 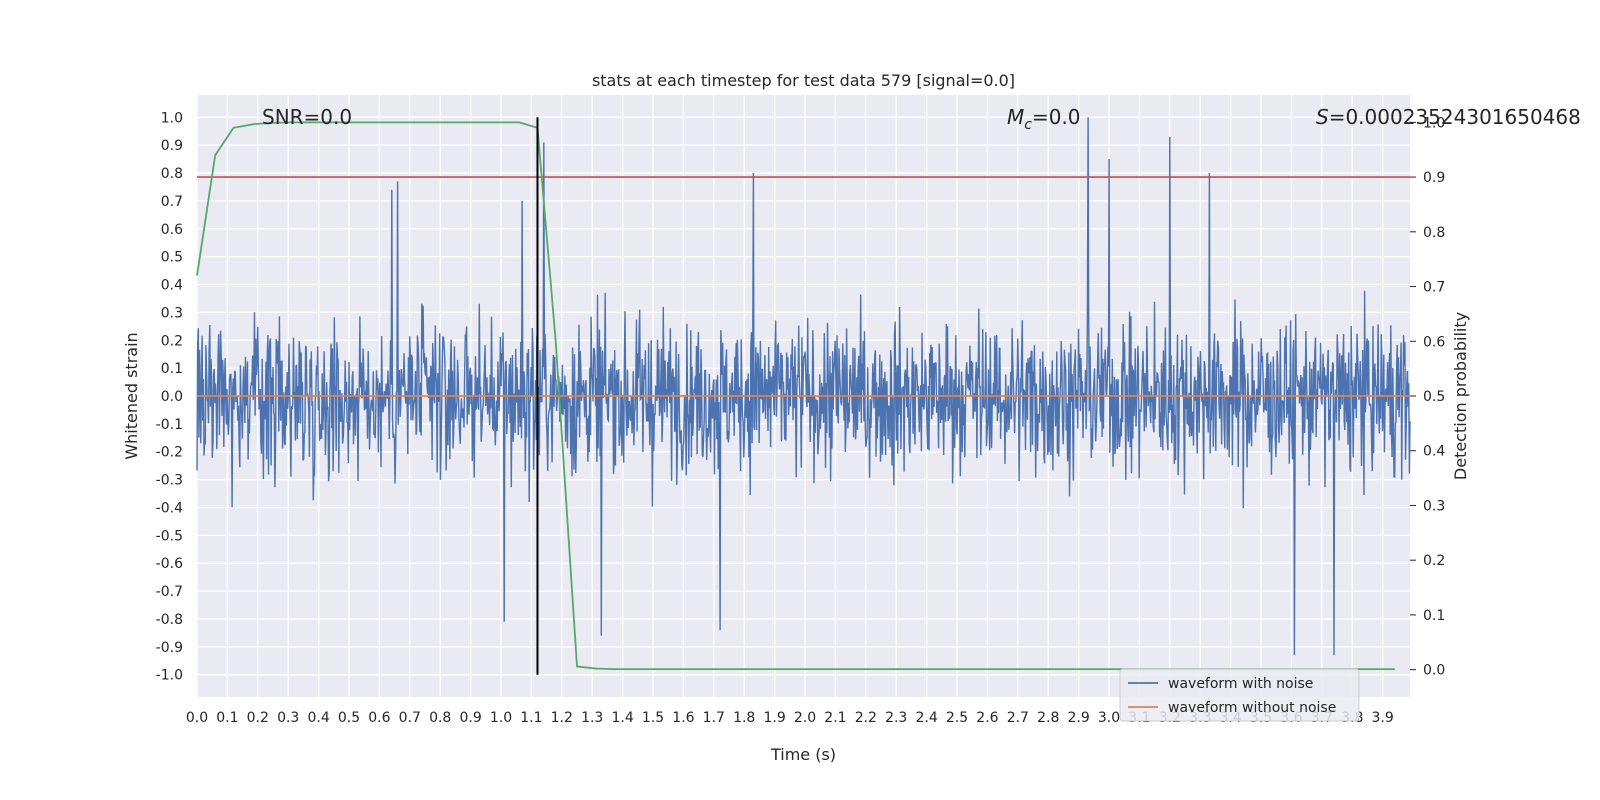 I want to click on x-tick-label: 2.5, so click(x=957, y=718).